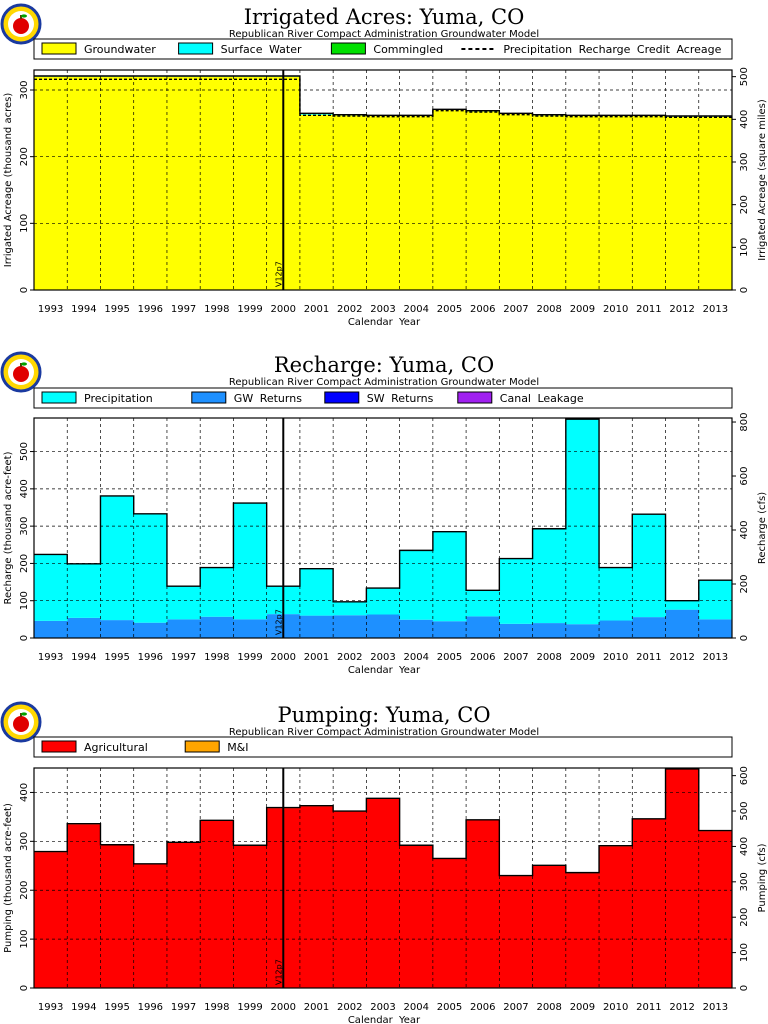 The image size is (768, 1024). I want to click on bar-2013, so click(715, 203).